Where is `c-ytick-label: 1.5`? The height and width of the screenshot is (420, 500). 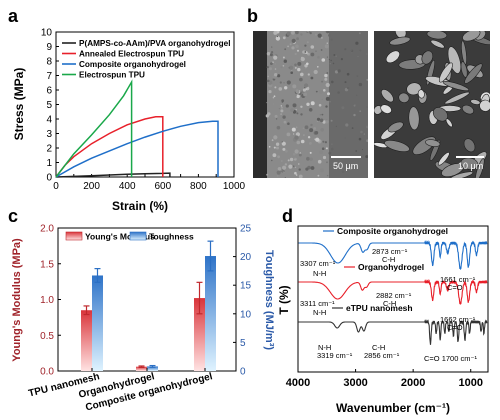 c-ytick-label: 1.5 is located at coordinates (47, 264).